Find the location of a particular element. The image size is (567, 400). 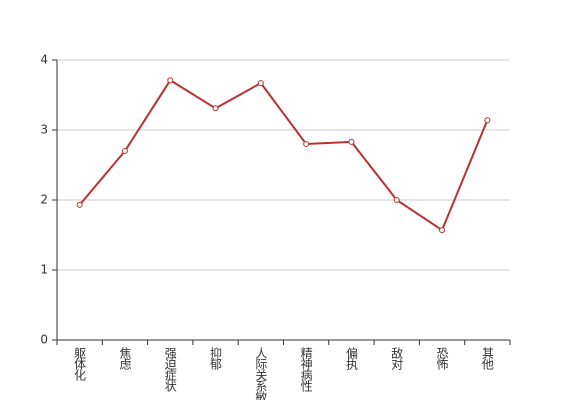

x-tick-label: 偏执 is located at coordinates (351, 358).